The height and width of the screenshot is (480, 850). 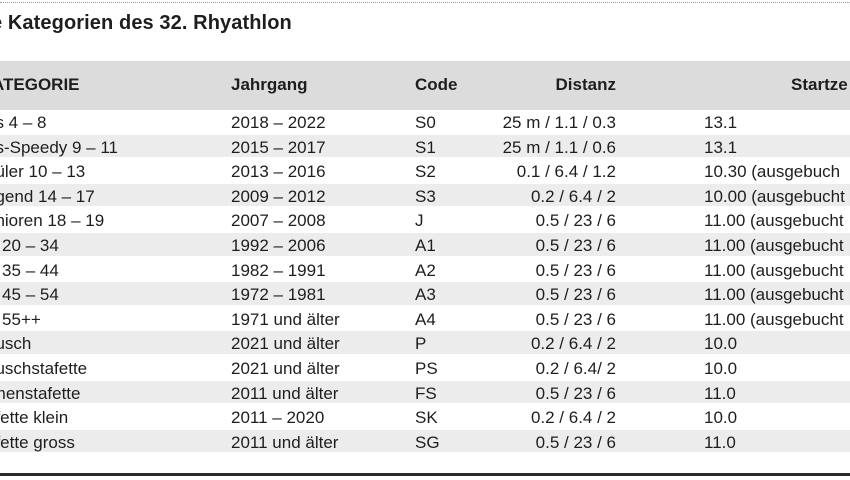 What do you see at coordinates (427, 442) in the screenshot?
I see `cell-code: SG` at bounding box center [427, 442].